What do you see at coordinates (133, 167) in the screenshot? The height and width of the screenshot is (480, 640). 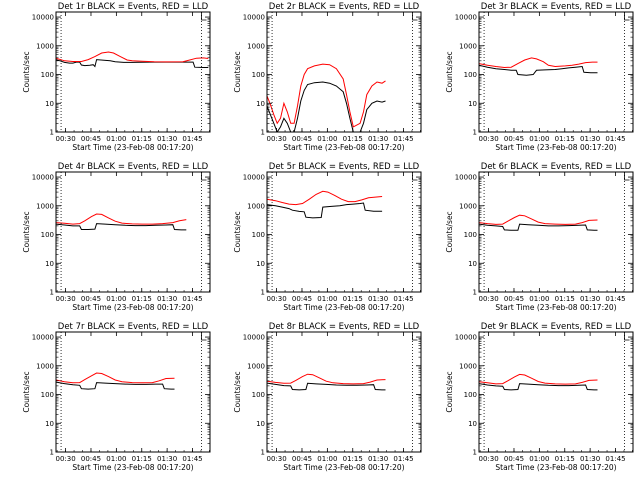 I see `panel-title: Det 4r BLACK = Events, RED = LLD` at bounding box center [133, 167].